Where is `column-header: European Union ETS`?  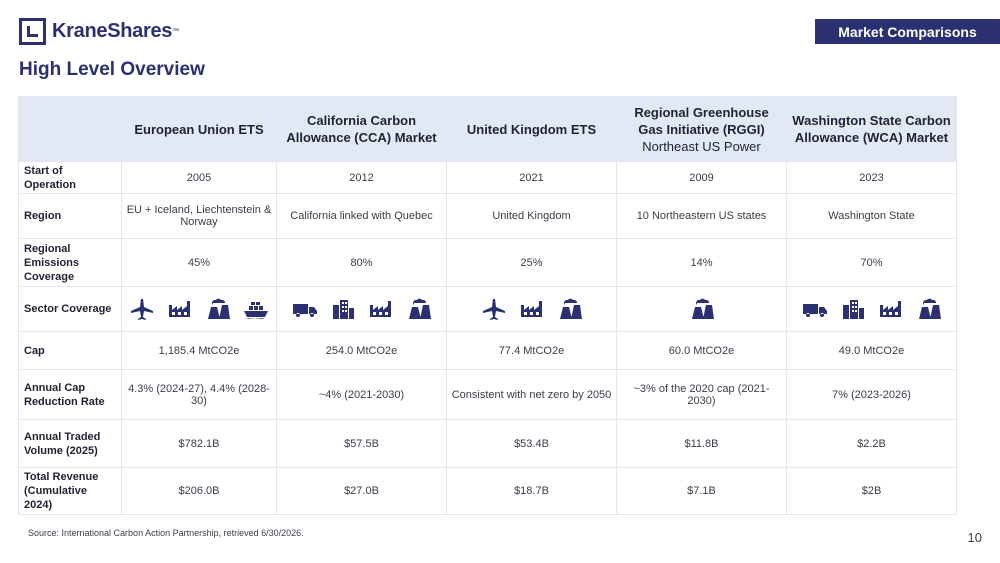
column-header: European Union ETS is located at coordinates (199, 129).